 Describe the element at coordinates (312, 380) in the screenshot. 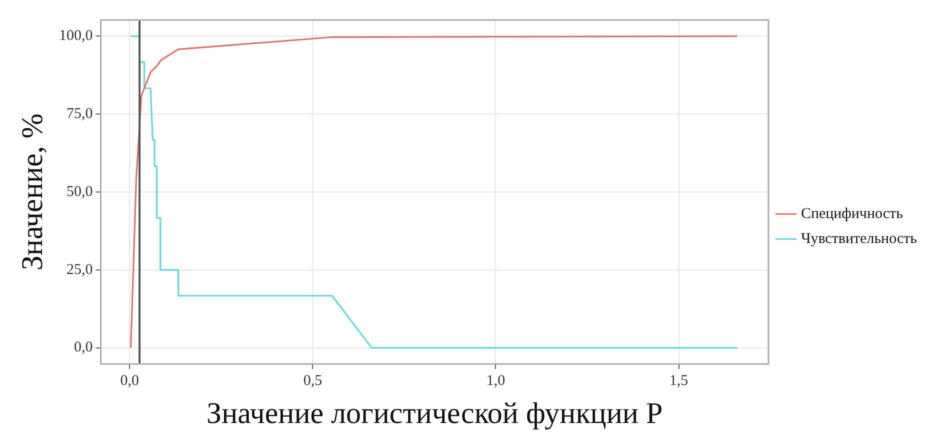

I see `x-tick-label: 0,5` at that location.